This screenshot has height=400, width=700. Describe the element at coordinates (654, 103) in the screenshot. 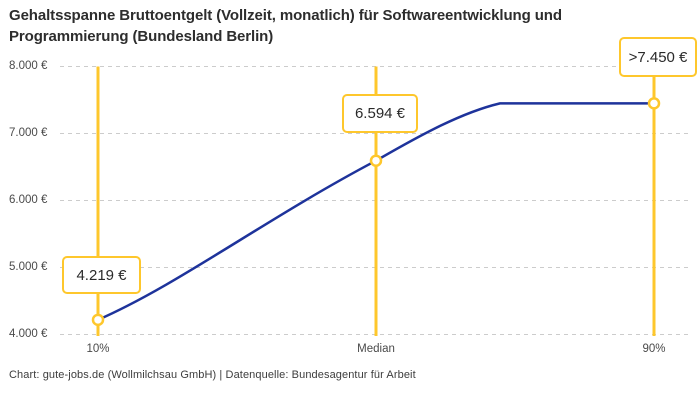

I see `data-point-90%` at that location.